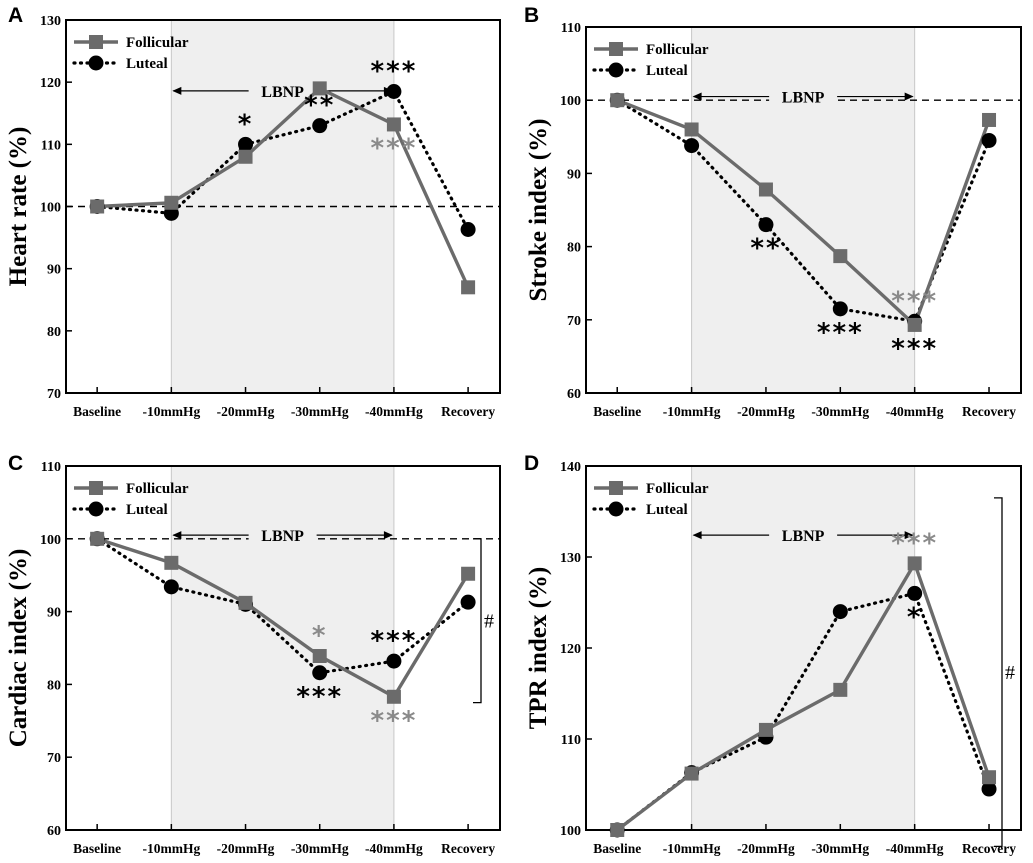 This screenshot has width=1033, height=863. What do you see at coordinates (909, 96) in the screenshot?
I see `lbnp-arrow-right-head` at bounding box center [909, 96].